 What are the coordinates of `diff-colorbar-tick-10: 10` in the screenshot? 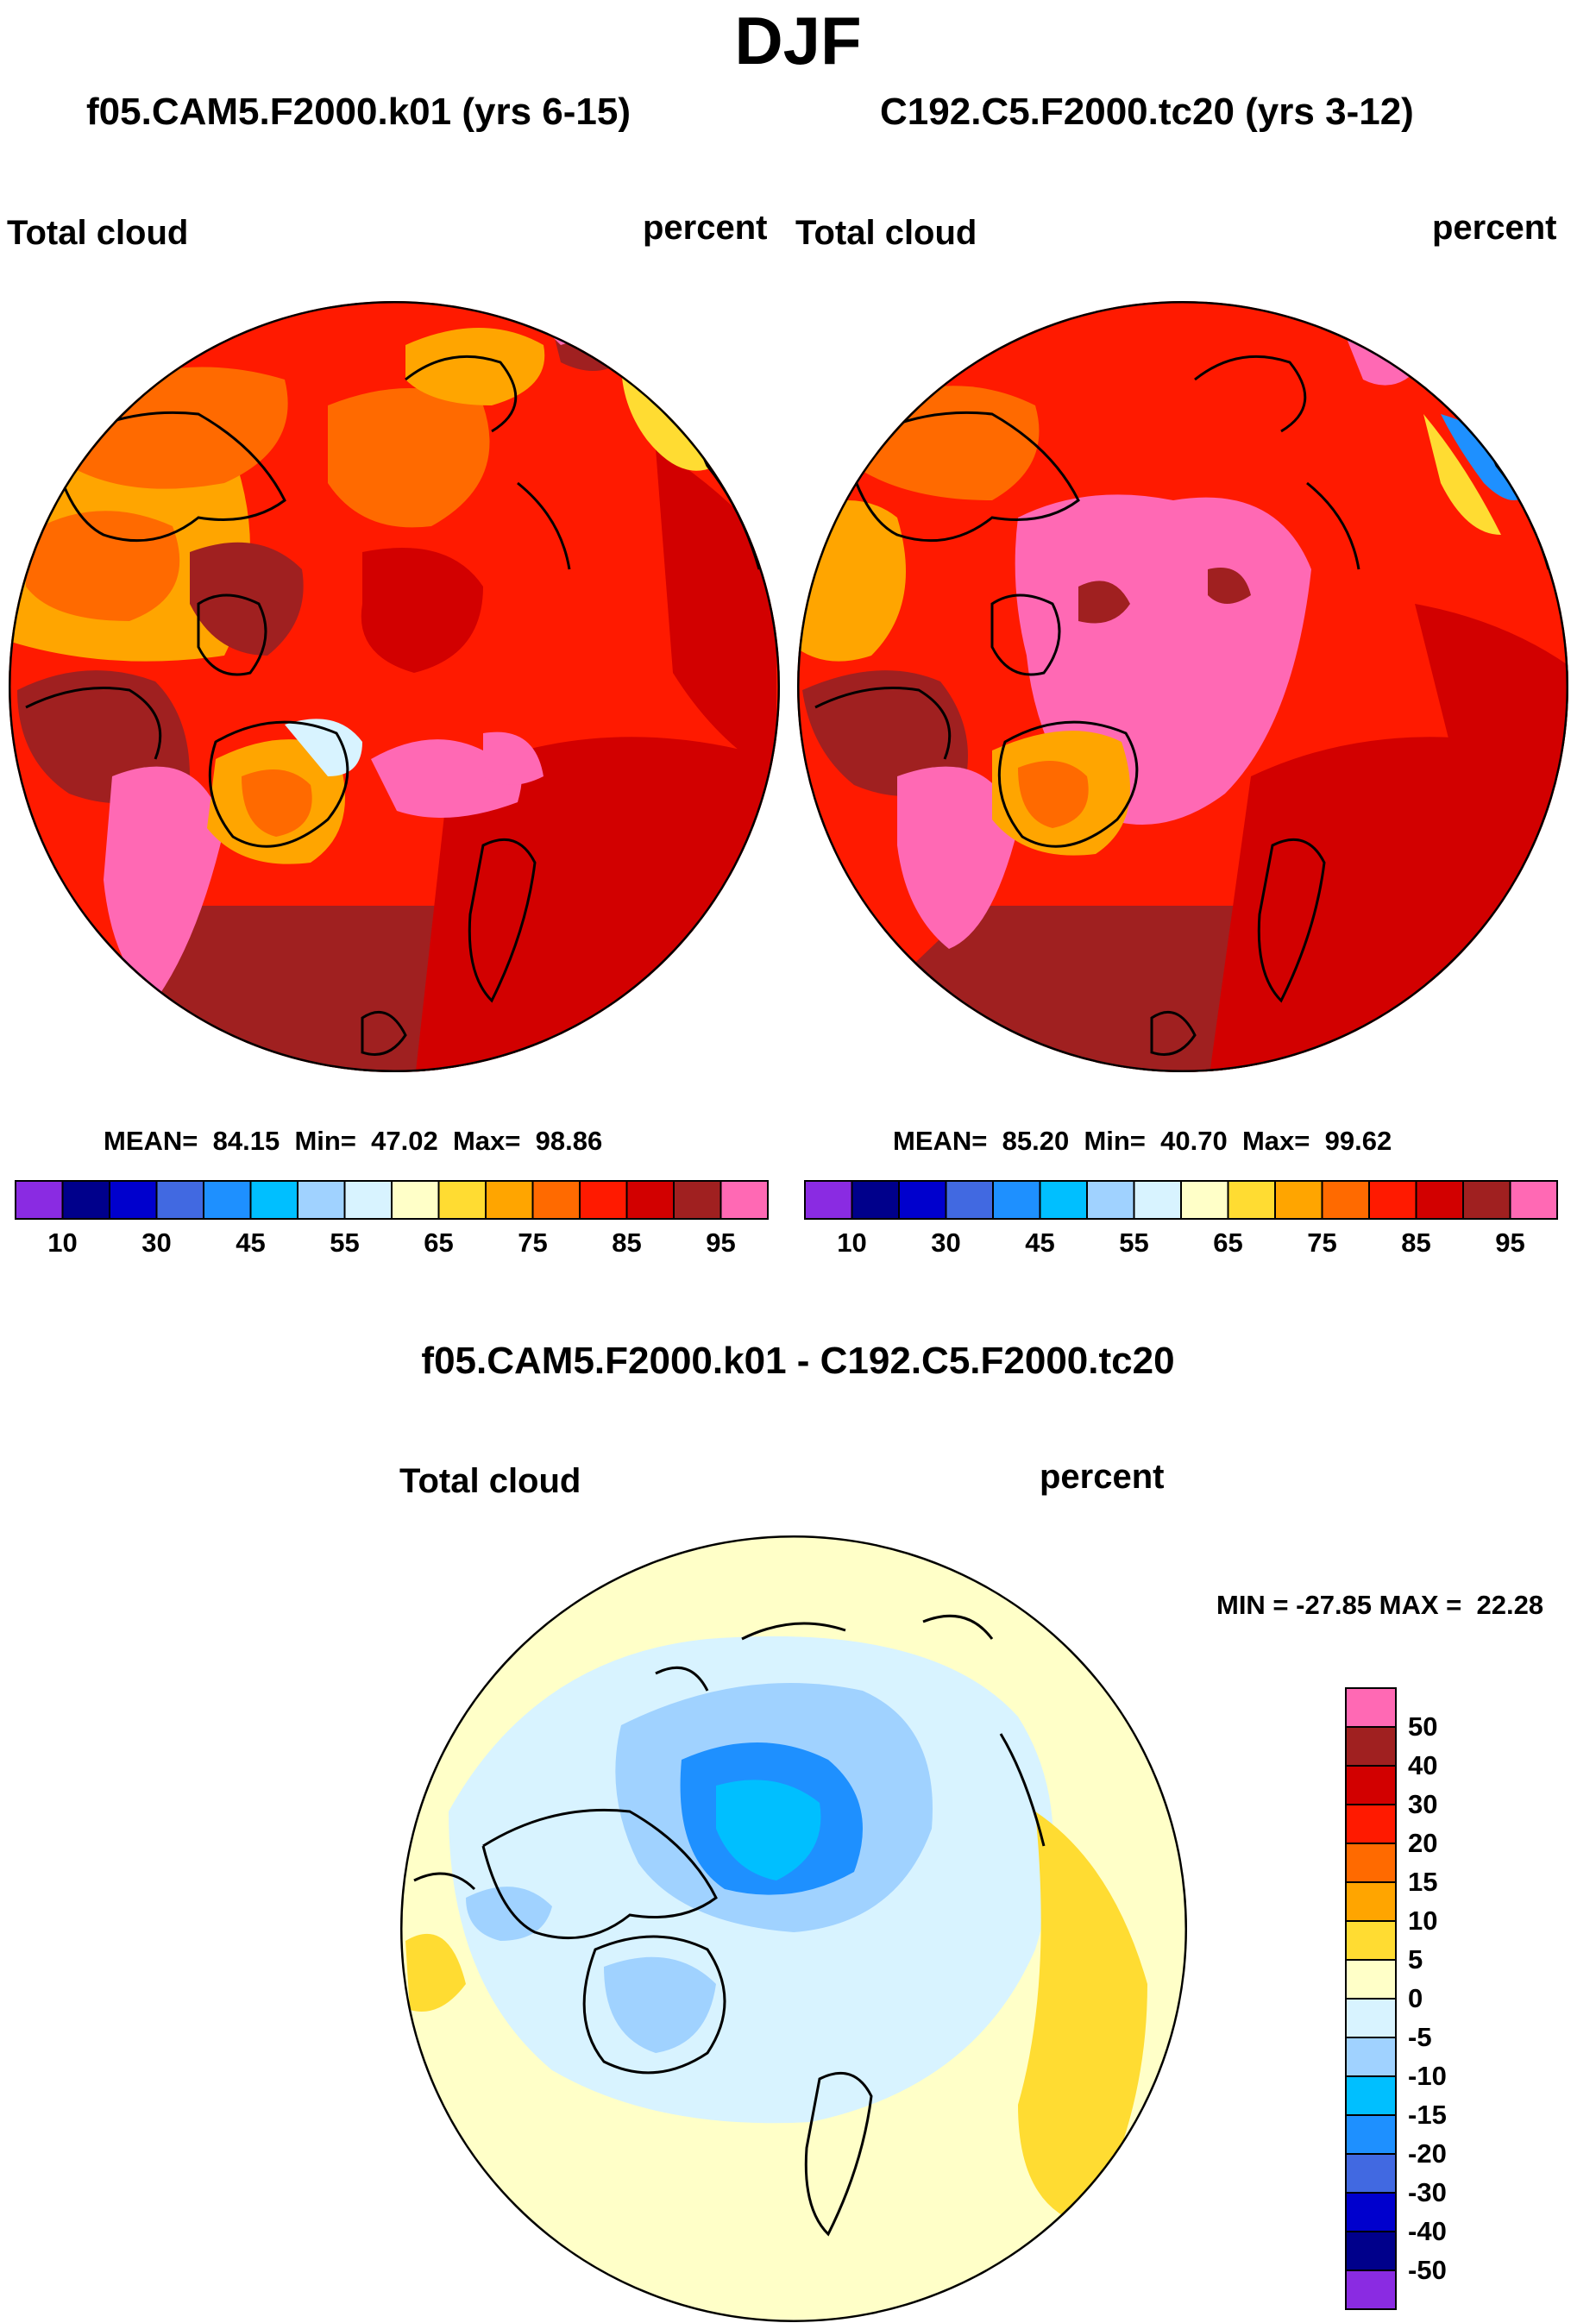 It's located at (1423, 1920).